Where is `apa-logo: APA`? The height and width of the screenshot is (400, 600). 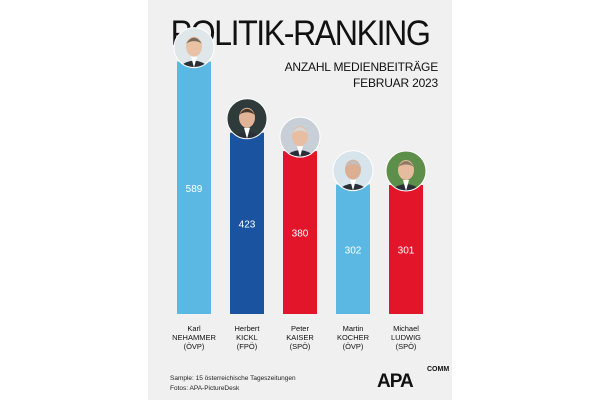 apa-logo: APA is located at coordinates (395, 381).